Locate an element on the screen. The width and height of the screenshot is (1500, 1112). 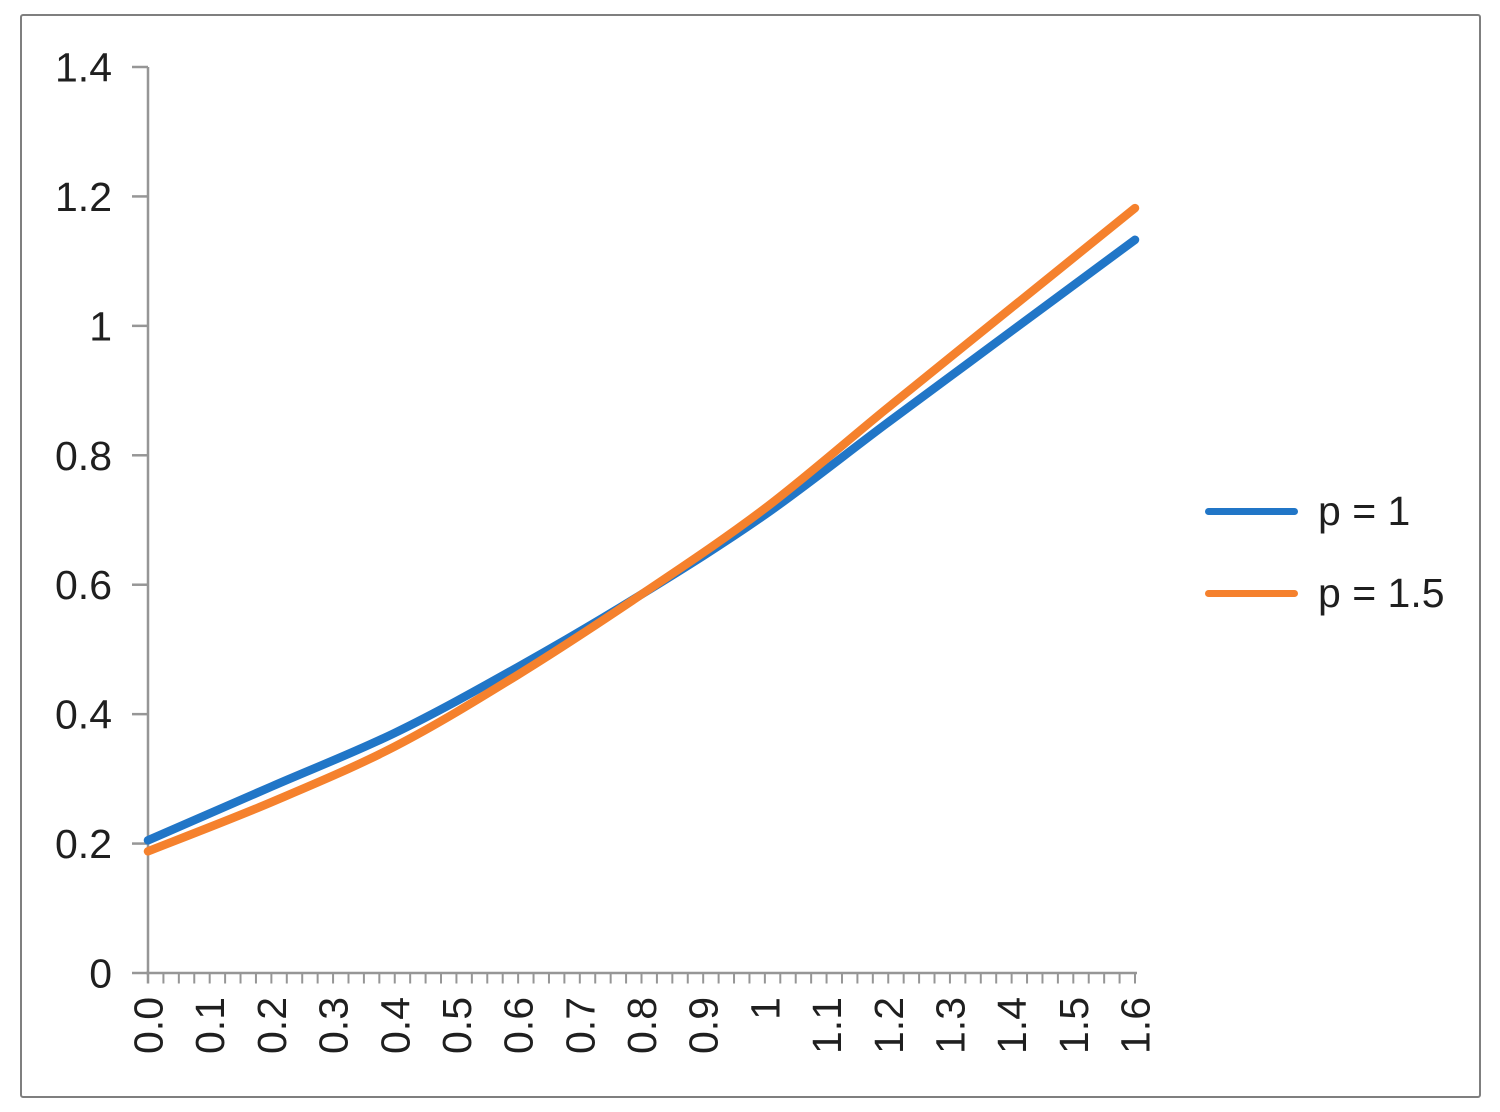
y-tick-label: 0.6 is located at coordinates (83, 585).